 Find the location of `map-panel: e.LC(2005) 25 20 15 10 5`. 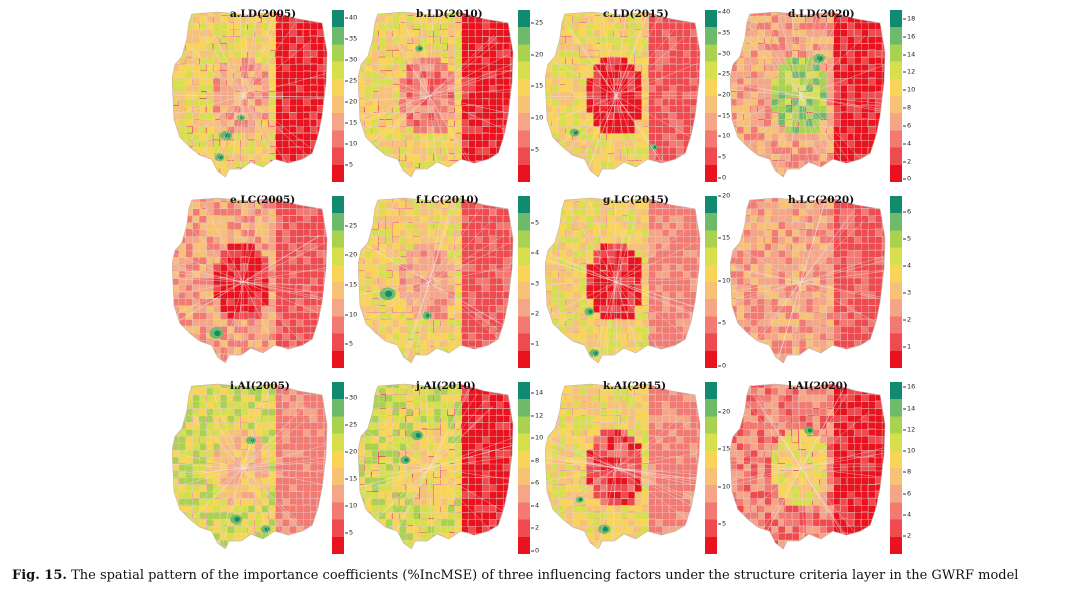

map-panel: e.LC(2005) 25 20 15 10 5 is located at coordinates (267, 282).